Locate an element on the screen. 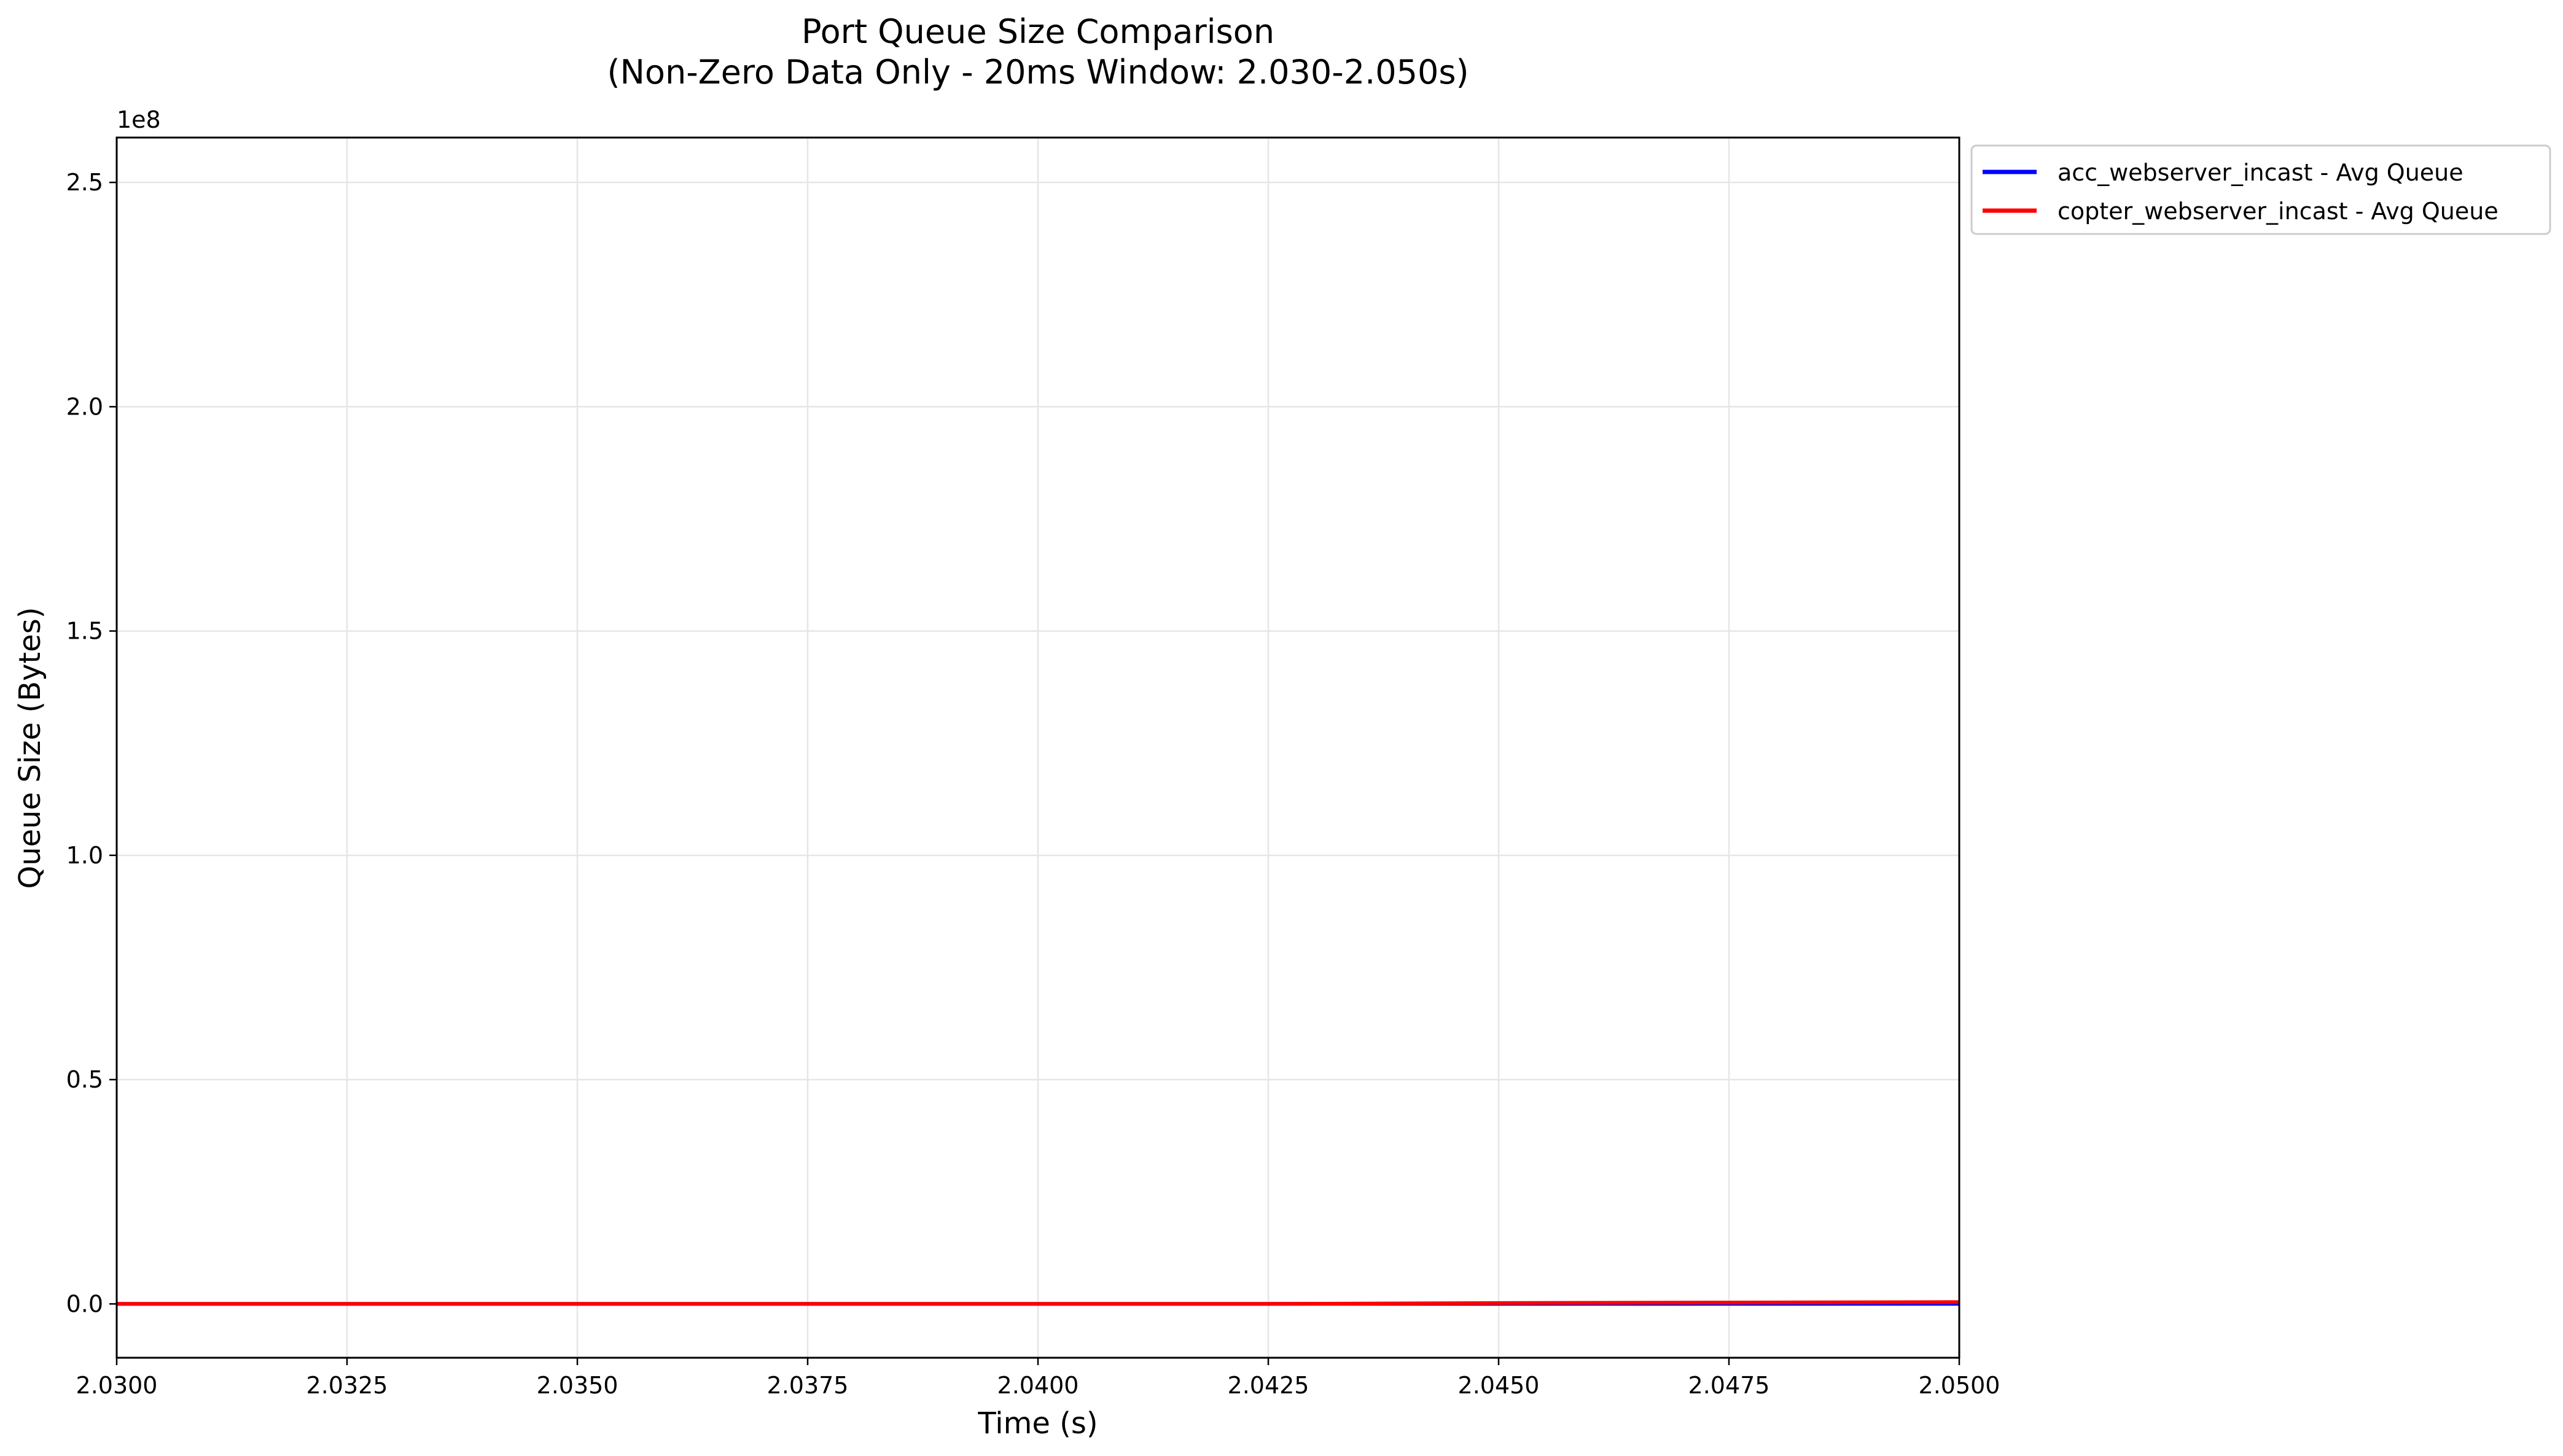 This screenshot has height=1456, width=2563. y-tick-label: 2.5 is located at coordinates (85, 182).